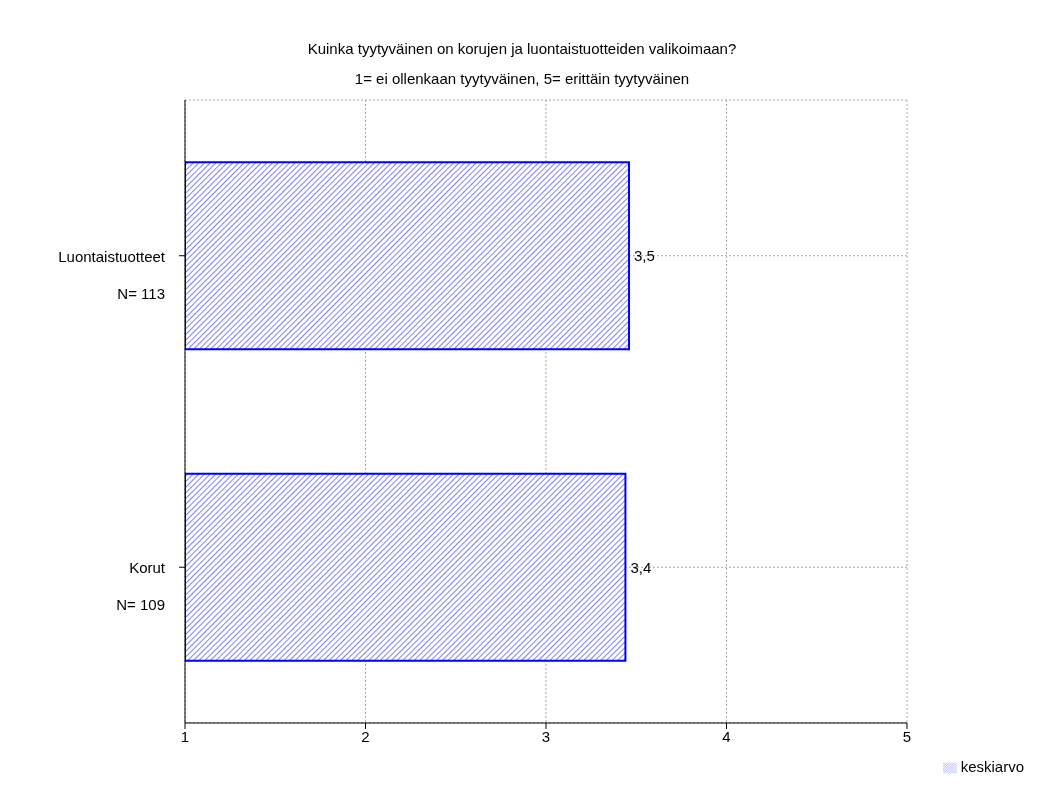 This screenshot has height=793, width=1044. Describe the element at coordinates (111, 274) in the screenshot. I see `category-label: Luontaistuotteet N= 113` at that location.